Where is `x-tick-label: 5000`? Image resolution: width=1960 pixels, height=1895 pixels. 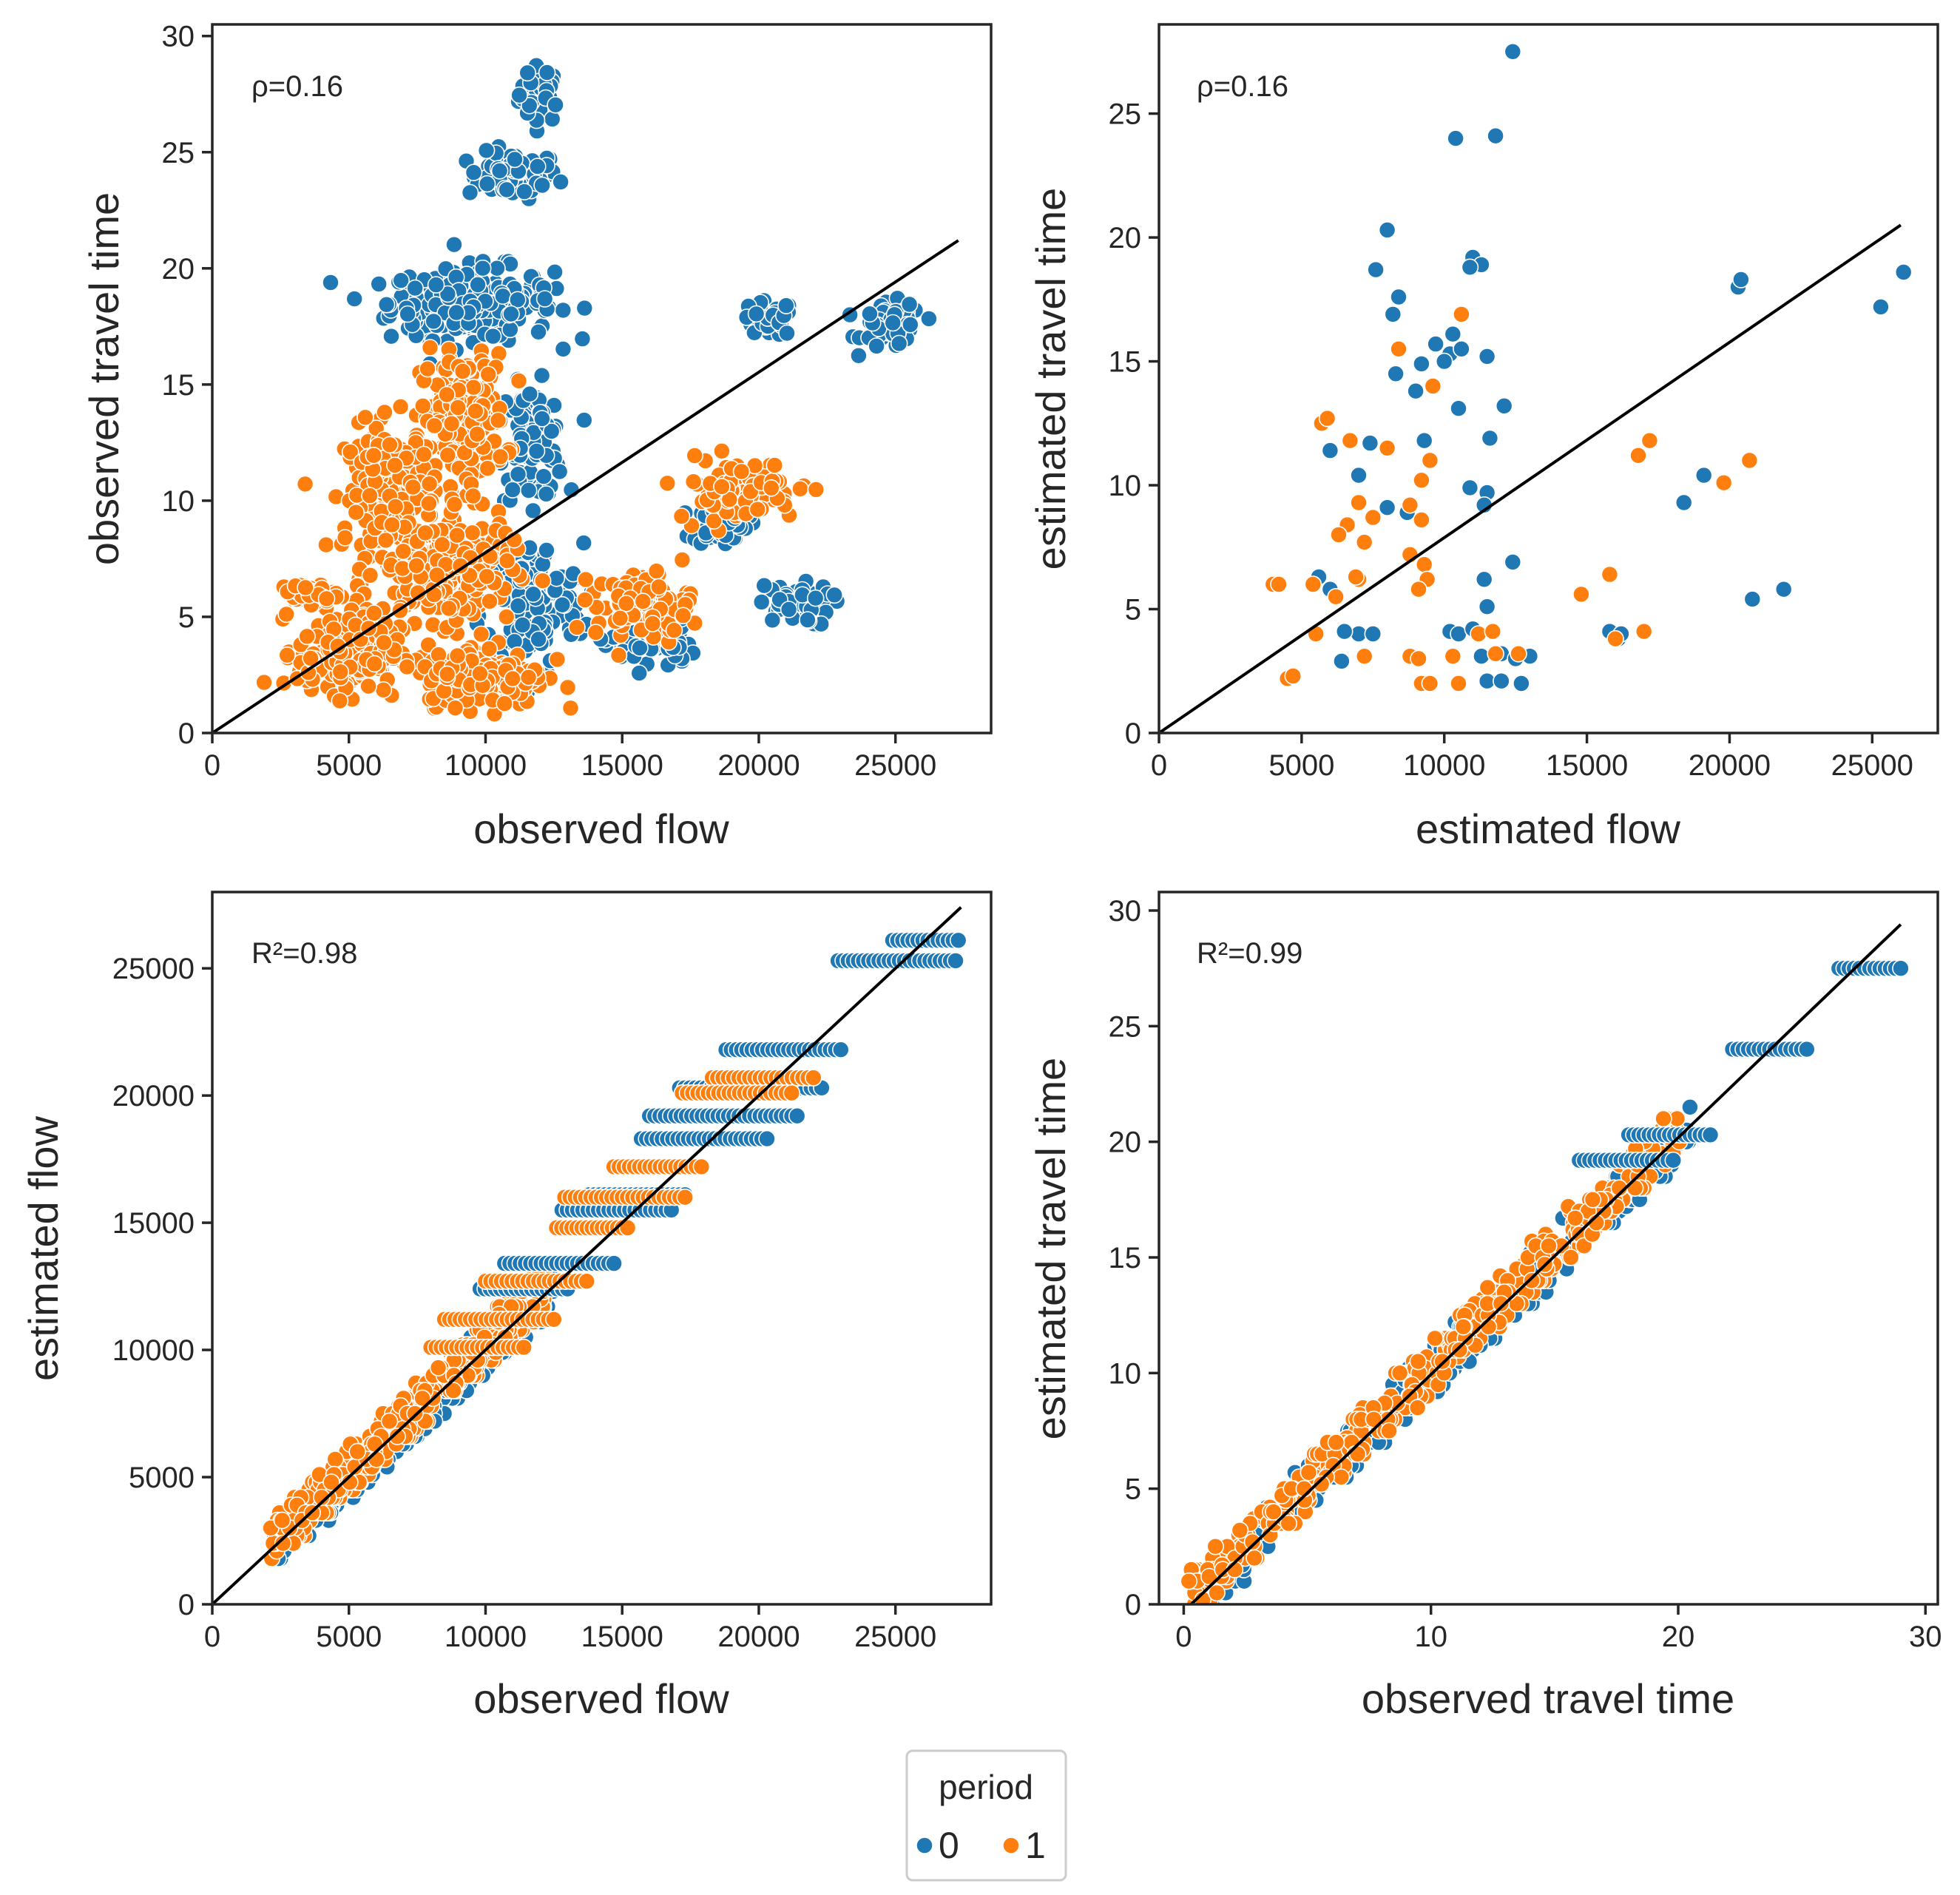 x-tick-label: 5000 is located at coordinates (1301, 765).